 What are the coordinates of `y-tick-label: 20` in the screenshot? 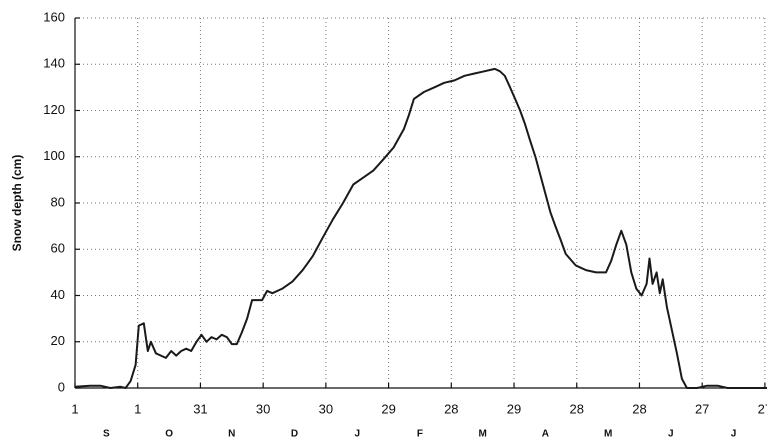 It's located at (58, 340).